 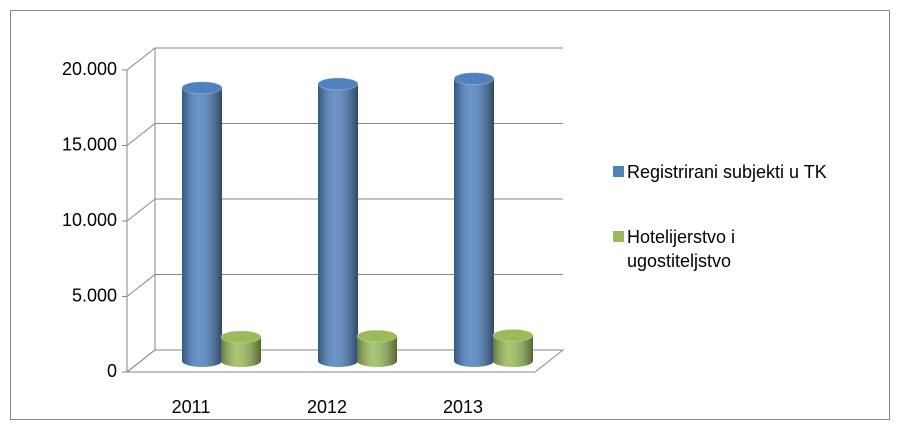 What do you see at coordinates (463, 407) in the screenshot?
I see `x-tick-label: 2013` at bounding box center [463, 407].